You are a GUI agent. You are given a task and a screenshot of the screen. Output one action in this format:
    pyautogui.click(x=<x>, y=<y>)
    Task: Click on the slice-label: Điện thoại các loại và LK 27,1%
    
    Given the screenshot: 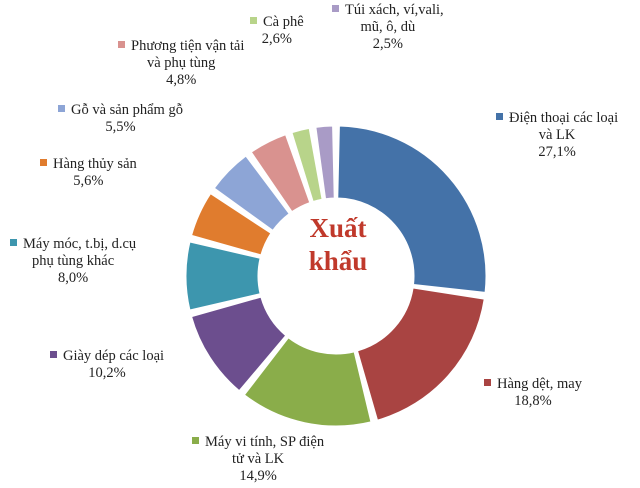 What is the action you would take?
    pyautogui.click(x=557, y=135)
    